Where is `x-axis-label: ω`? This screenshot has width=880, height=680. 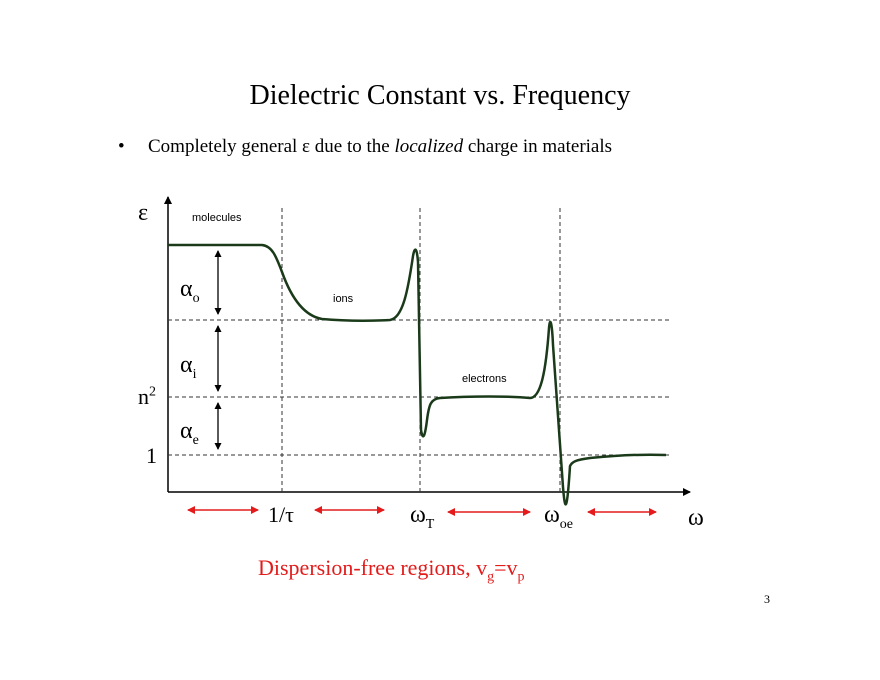 x-axis-label: ω is located at coordinates (696, 518).